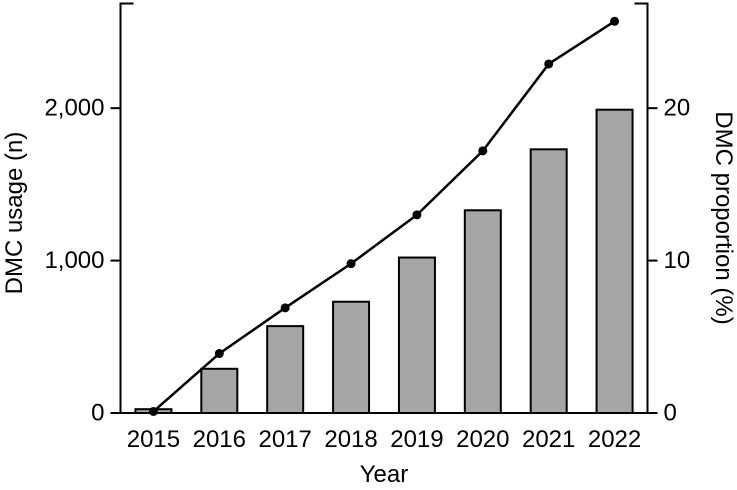 This screenshot has width=737, height=490. What do you see at coordinates (615, 21) in the screenshot?
I see `marker-2022` at bounding box center [615, 21].